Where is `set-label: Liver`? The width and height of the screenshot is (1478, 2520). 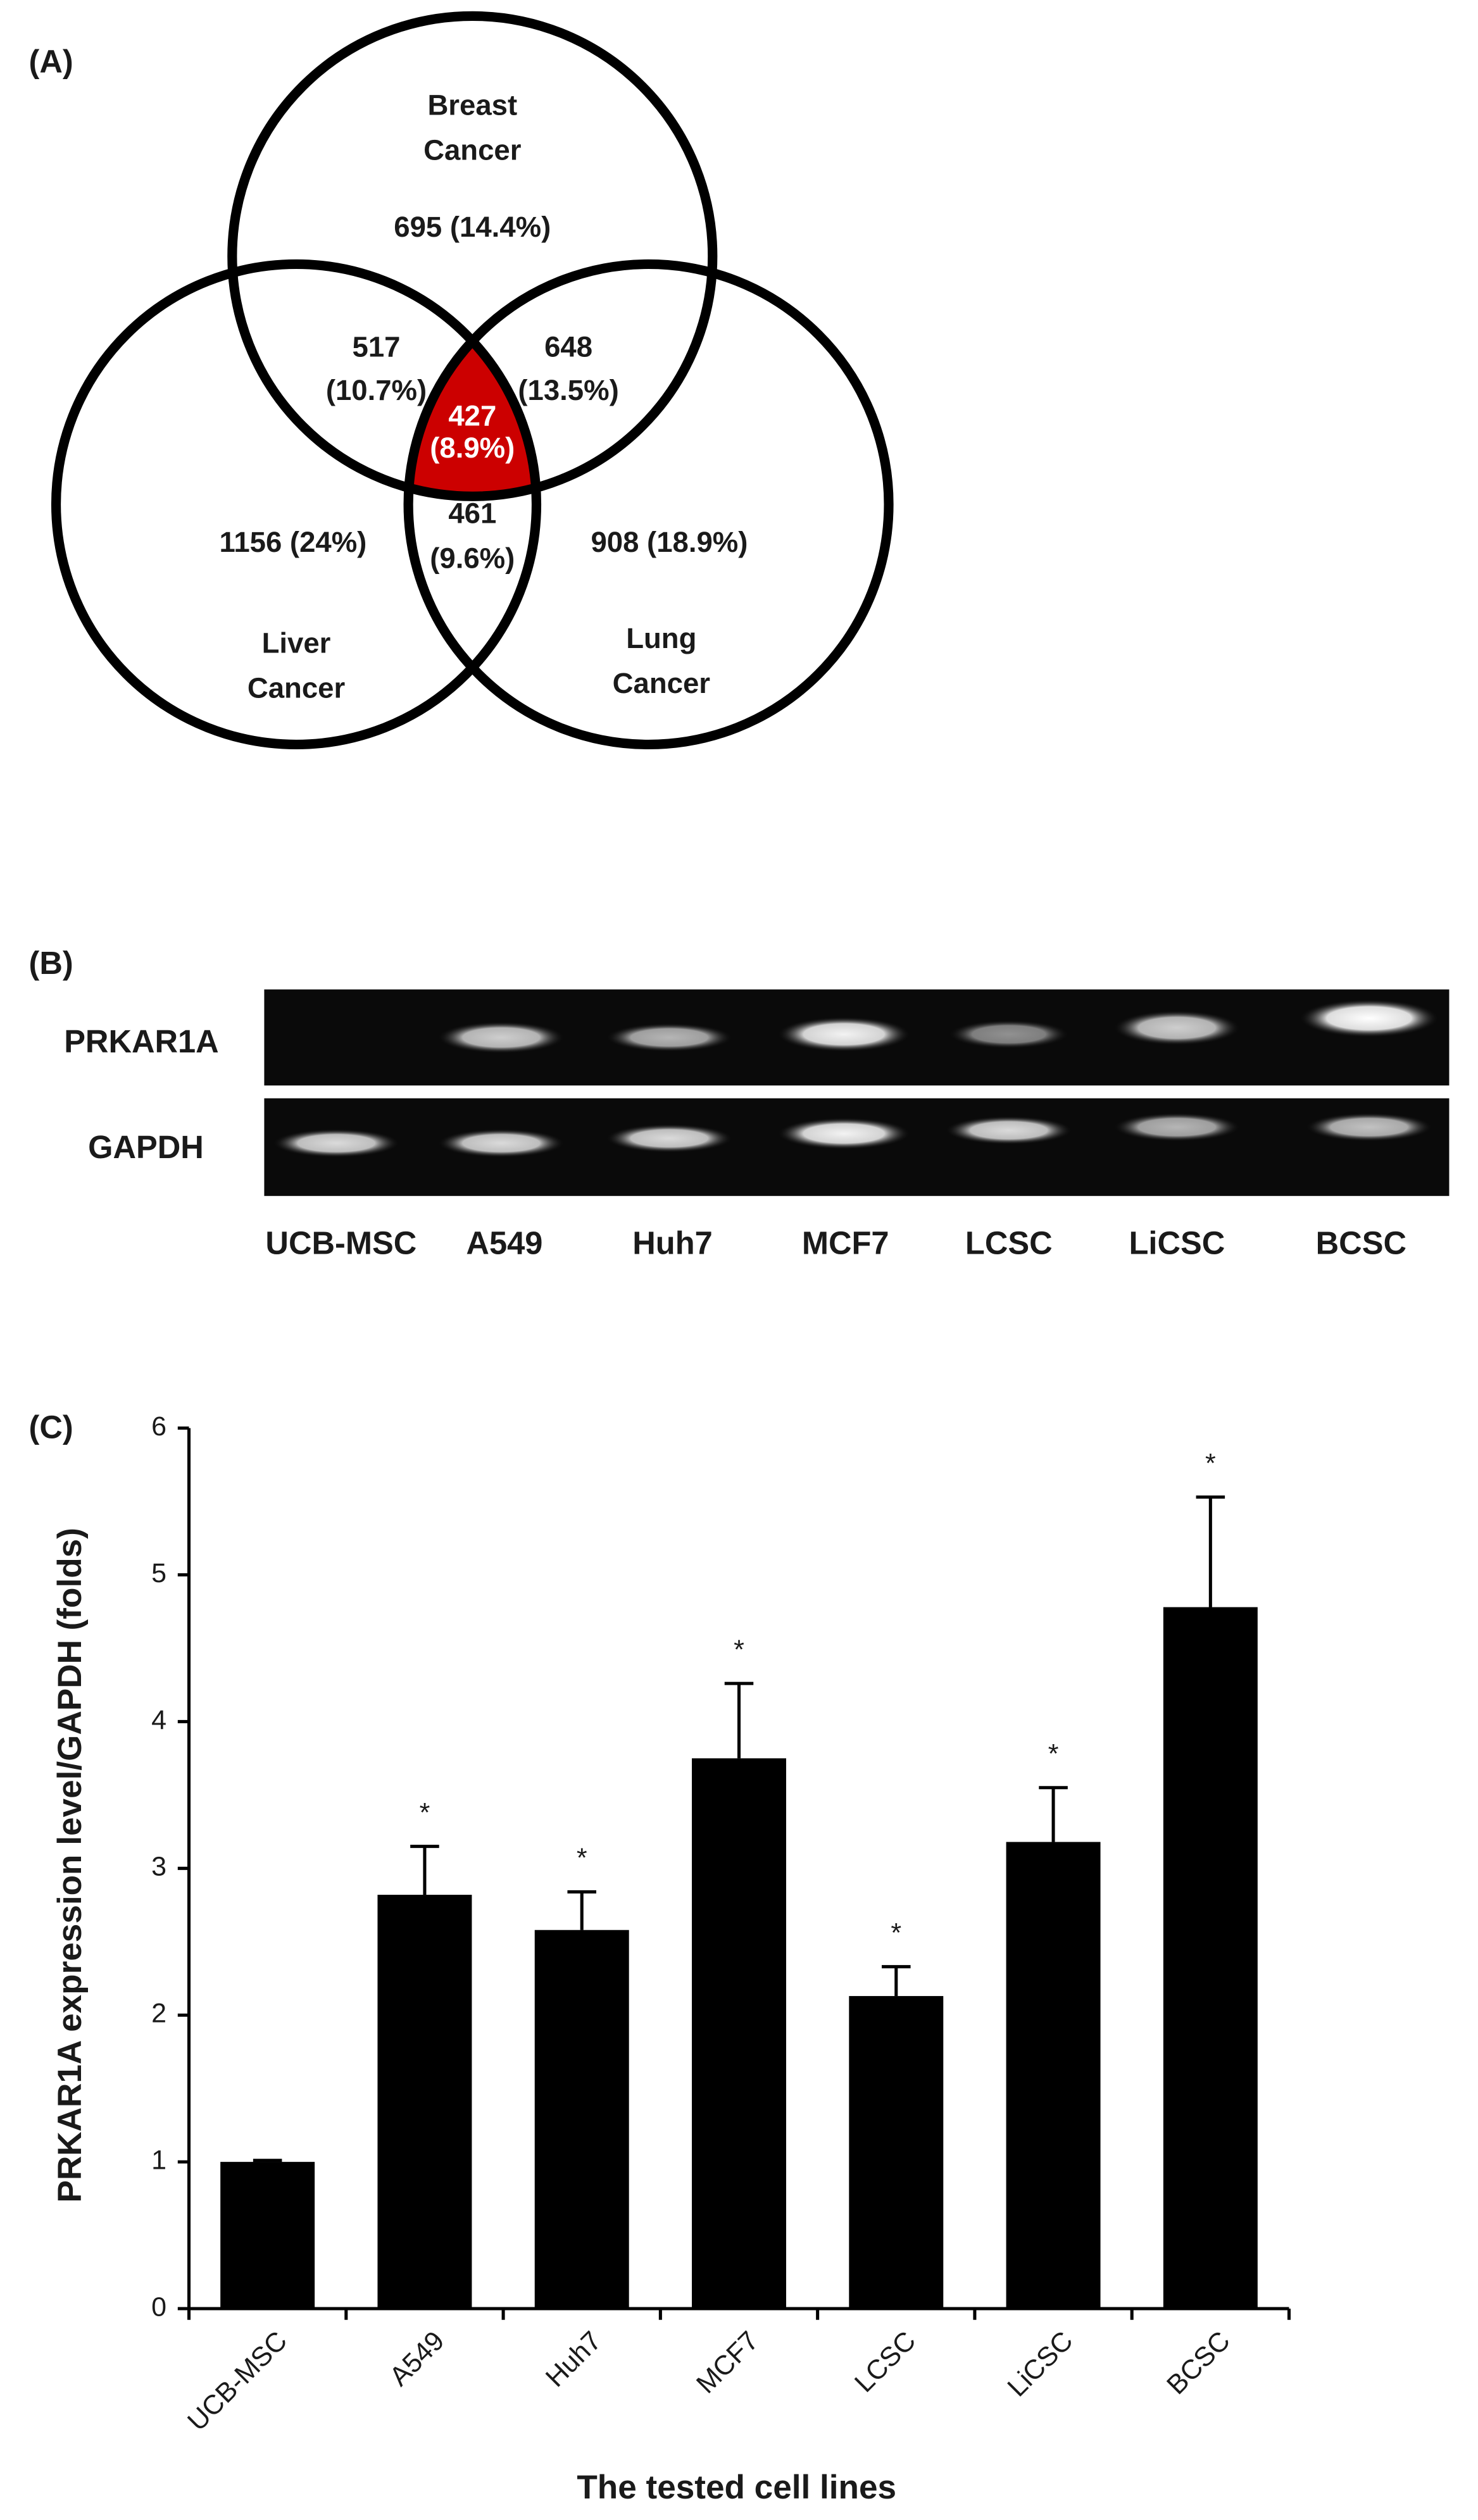
set-label: Liver is located at coordinates (296, 643).